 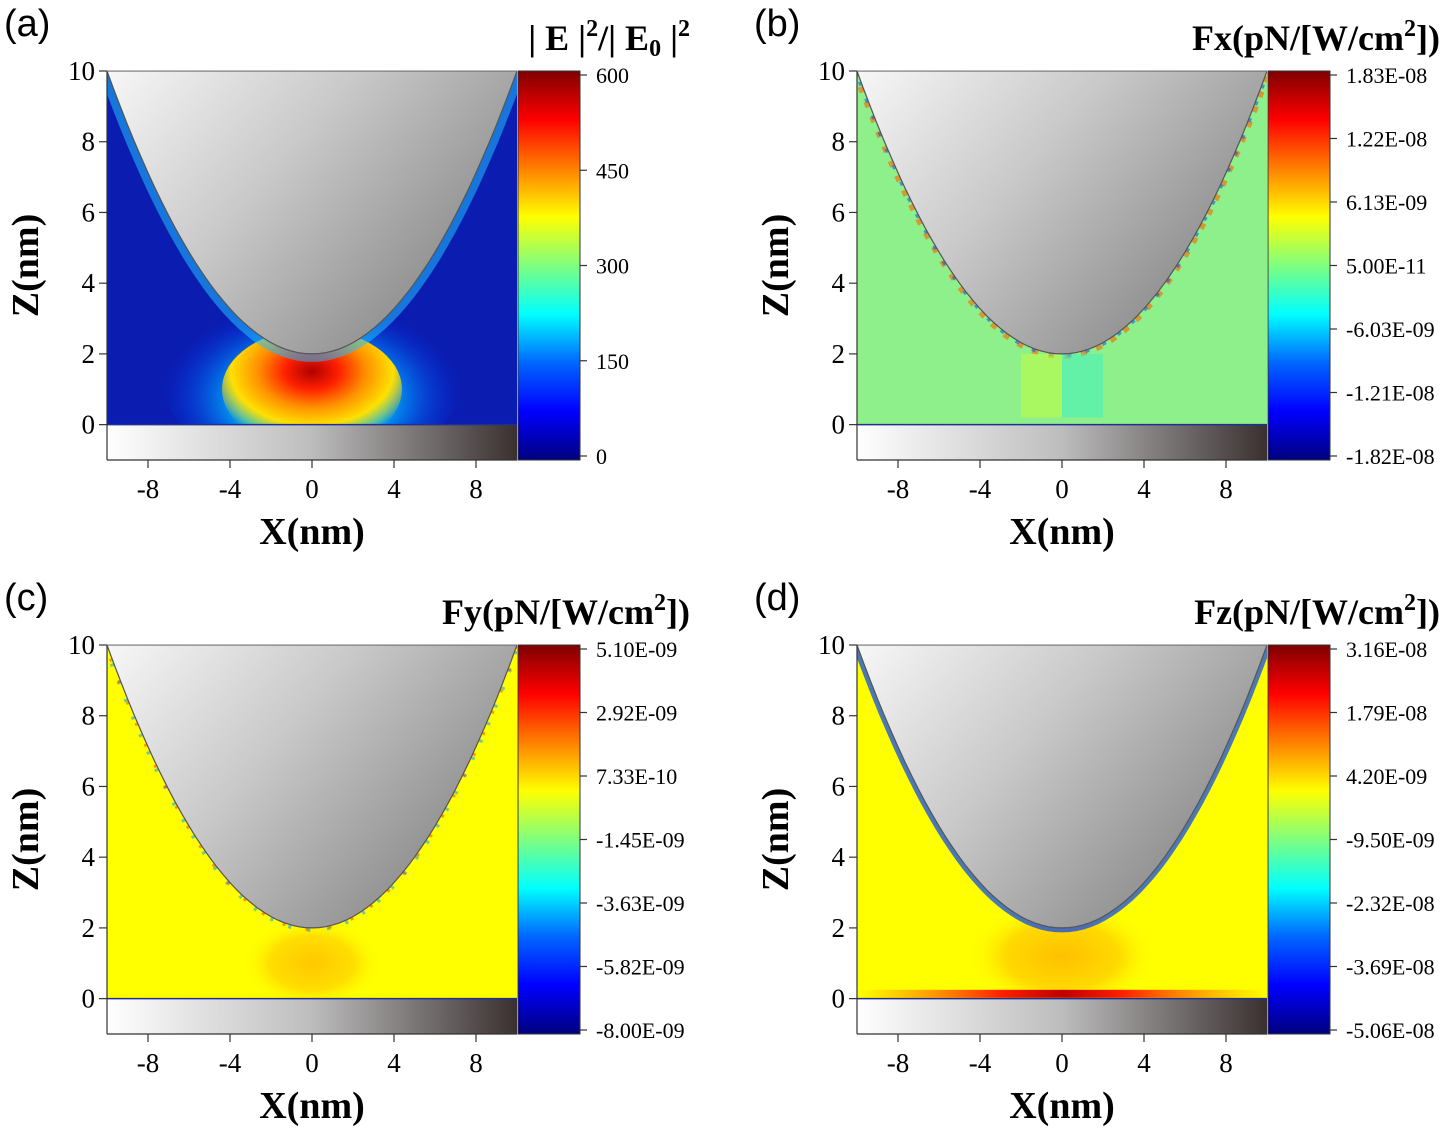 I want to click on colorbar-tick-label: 300, so click(x=612, y=266).